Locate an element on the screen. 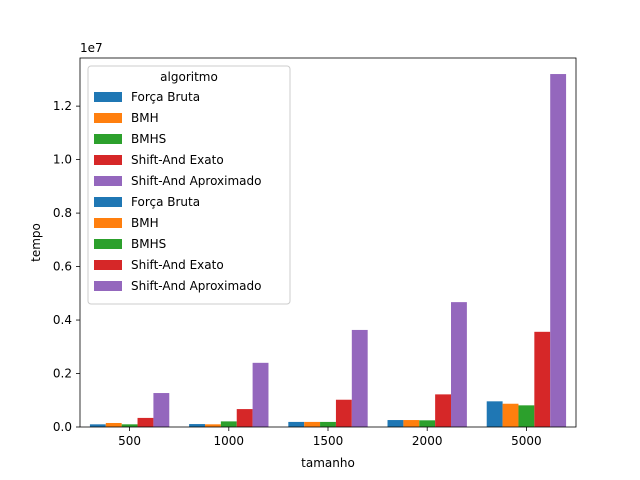  x-tick-label: 2000 is located at coordinates (427, 441).